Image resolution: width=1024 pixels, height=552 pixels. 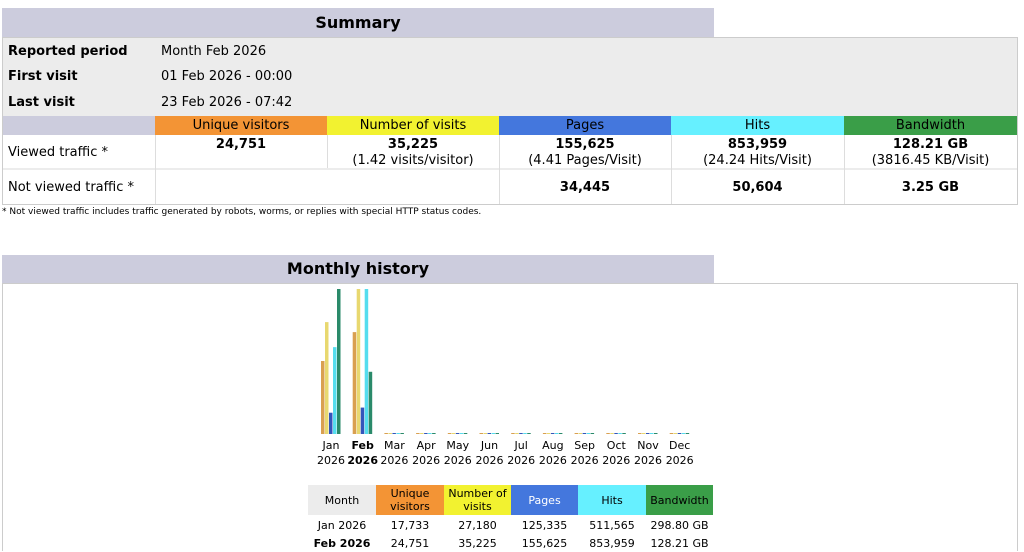 What do you see at coordinates (465, 433) in the screenshot?
I see `bar-bandwidth-may` at bounding box center [465, 433].